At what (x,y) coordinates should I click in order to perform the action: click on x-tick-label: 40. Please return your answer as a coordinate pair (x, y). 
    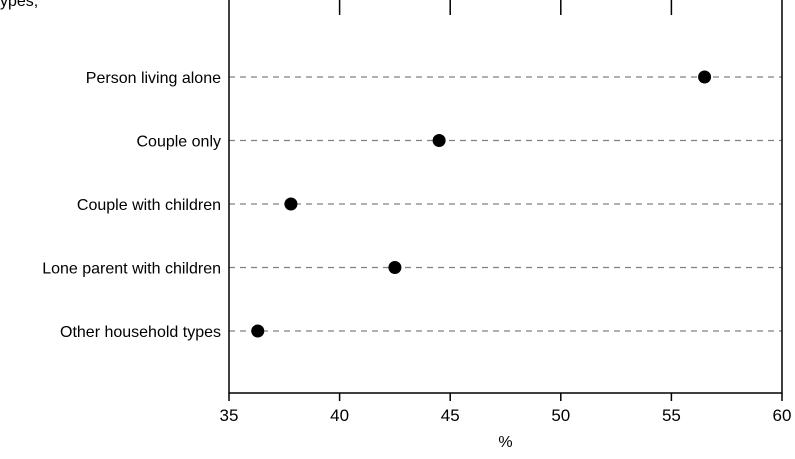
    Looking at the image, I should click on (339, 415).